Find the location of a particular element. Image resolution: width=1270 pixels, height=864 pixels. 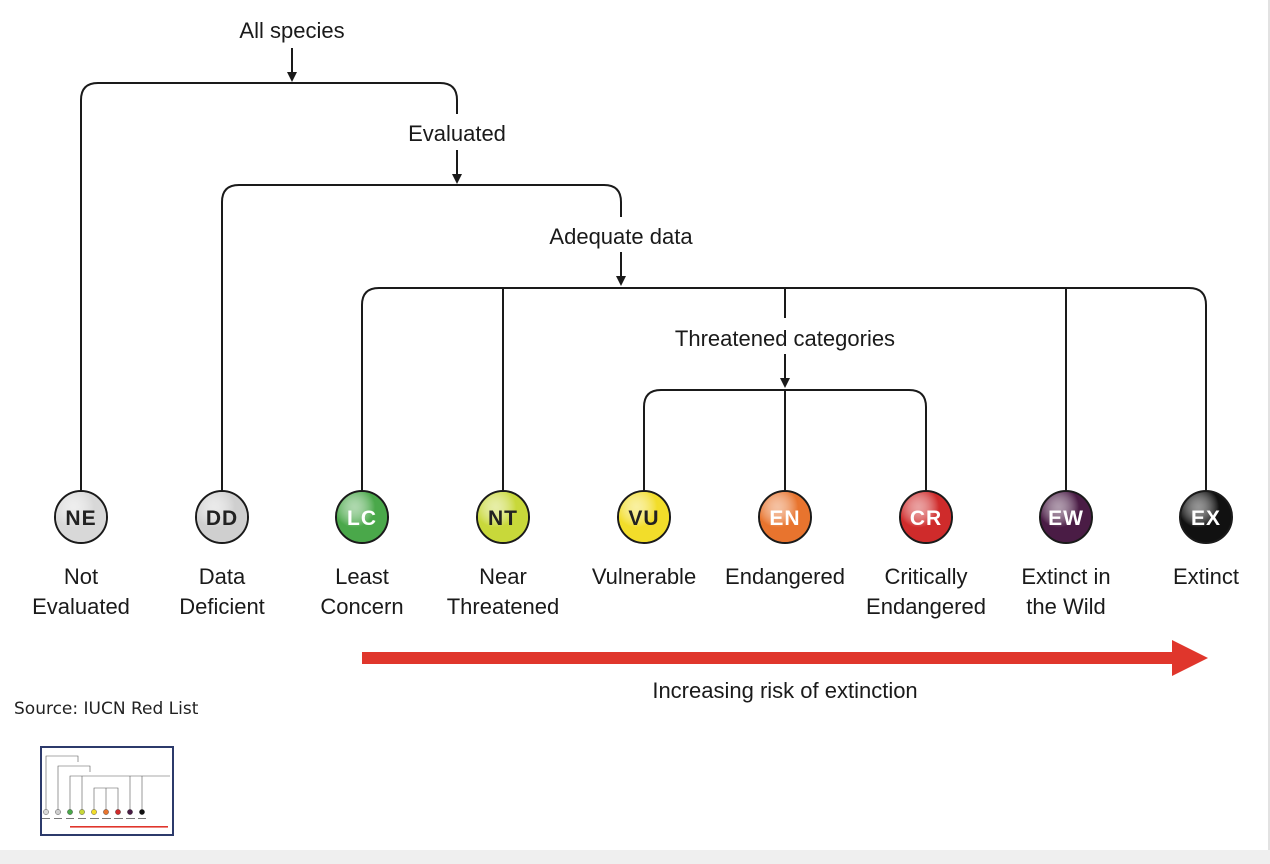

category-node-nt: NT Near Threatened is located at coordinates (503, 554).